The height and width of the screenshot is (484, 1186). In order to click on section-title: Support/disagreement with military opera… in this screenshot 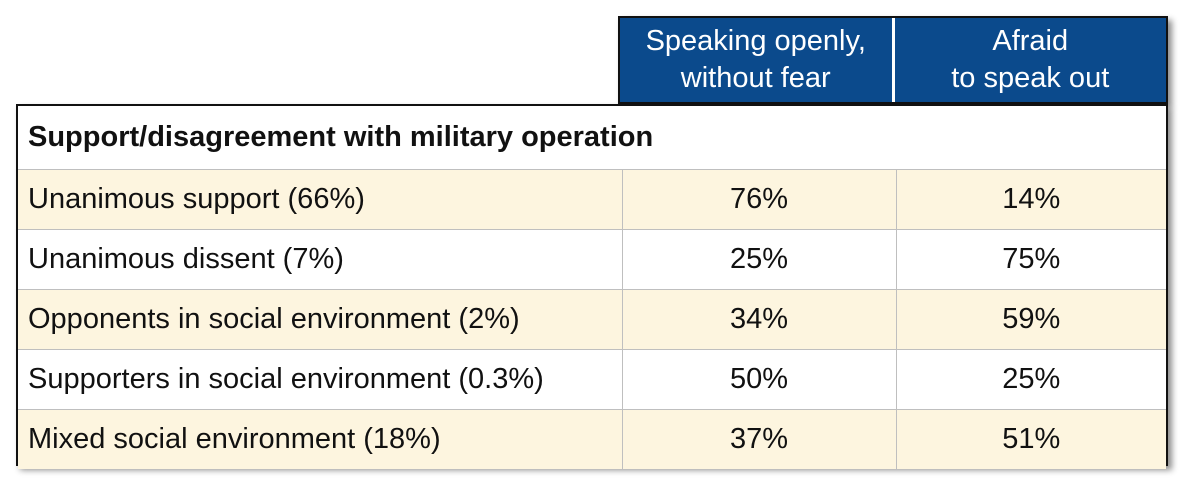, I will do `click(592, 138)`.